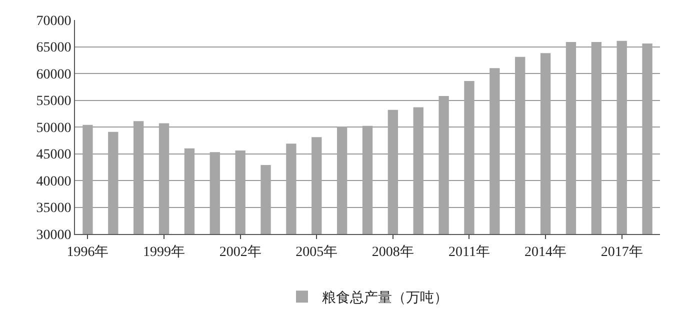 Image resolution: width=700 pixels, height=325 pixels. What do you see at coordinates (385, 298) in the screenshot?
I see `legend-label: 粮食总产量（万吨）` at bounding box center [385, 298].